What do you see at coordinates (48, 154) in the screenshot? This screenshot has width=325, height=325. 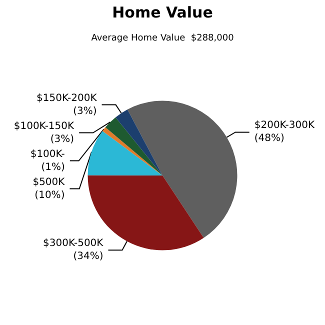 I see `slice-label: $100K-` at bounding box center [48, 154].